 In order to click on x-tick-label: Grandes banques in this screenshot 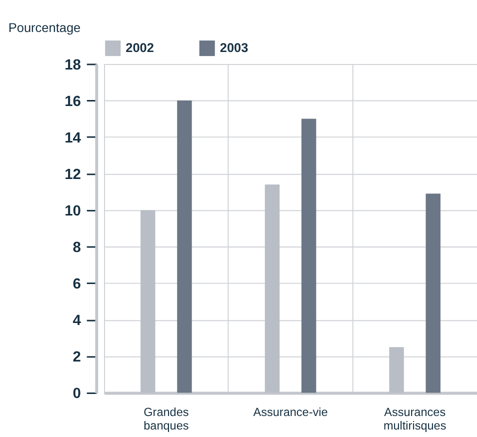, I will do `click(166, 419)`.